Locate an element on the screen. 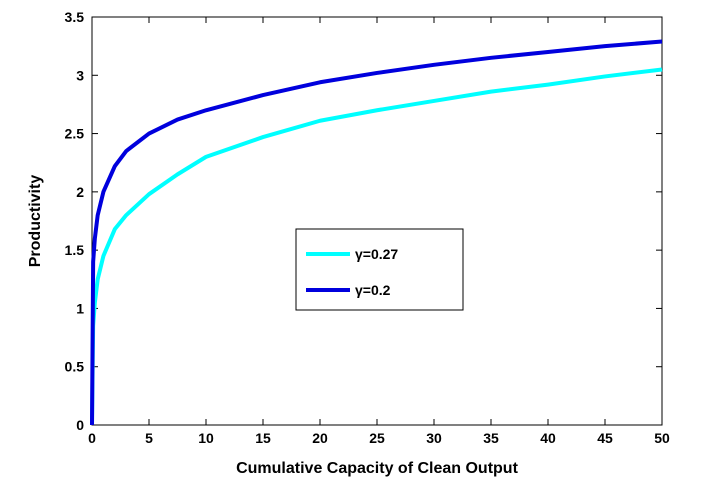 The height and width of the screenshot is (487, 714). y-tick-label: 2.5 is located at coordinates (75, 134).